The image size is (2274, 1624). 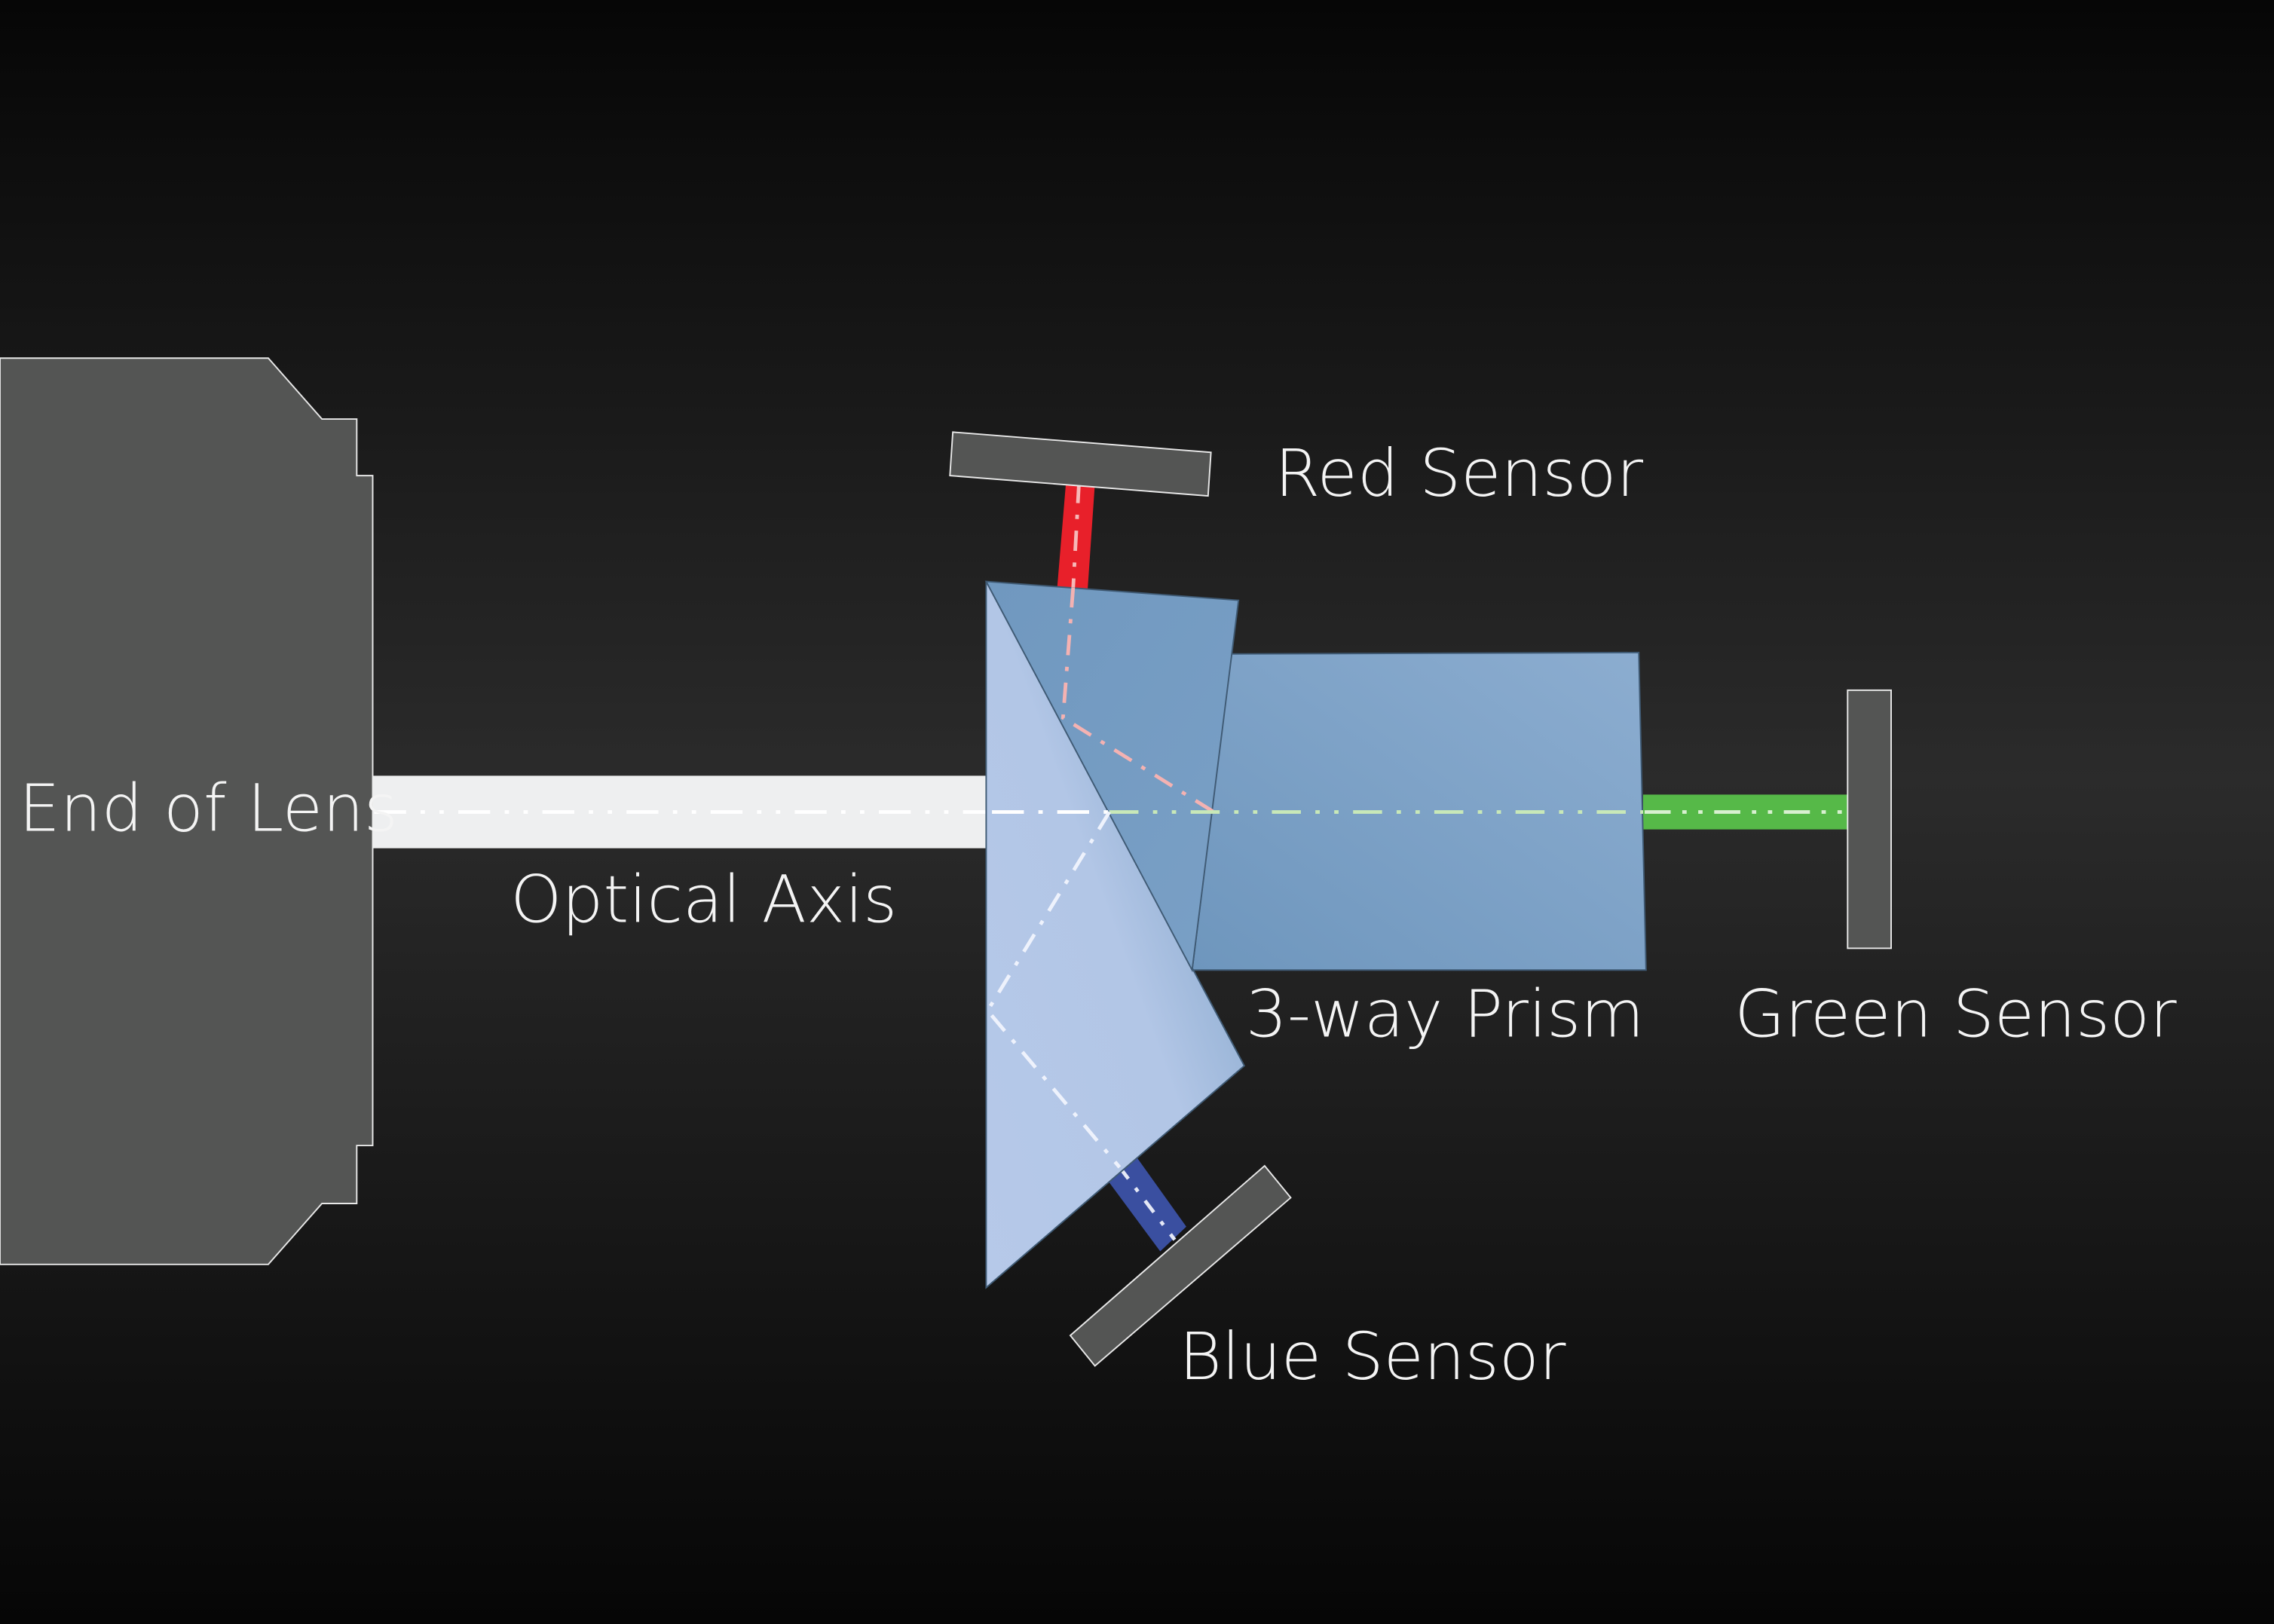 What do you see at coordinates (1459, 474) in the screenshot?
I see `red-sensor-label: Red Sensor` at bounding box center [1459, 474].